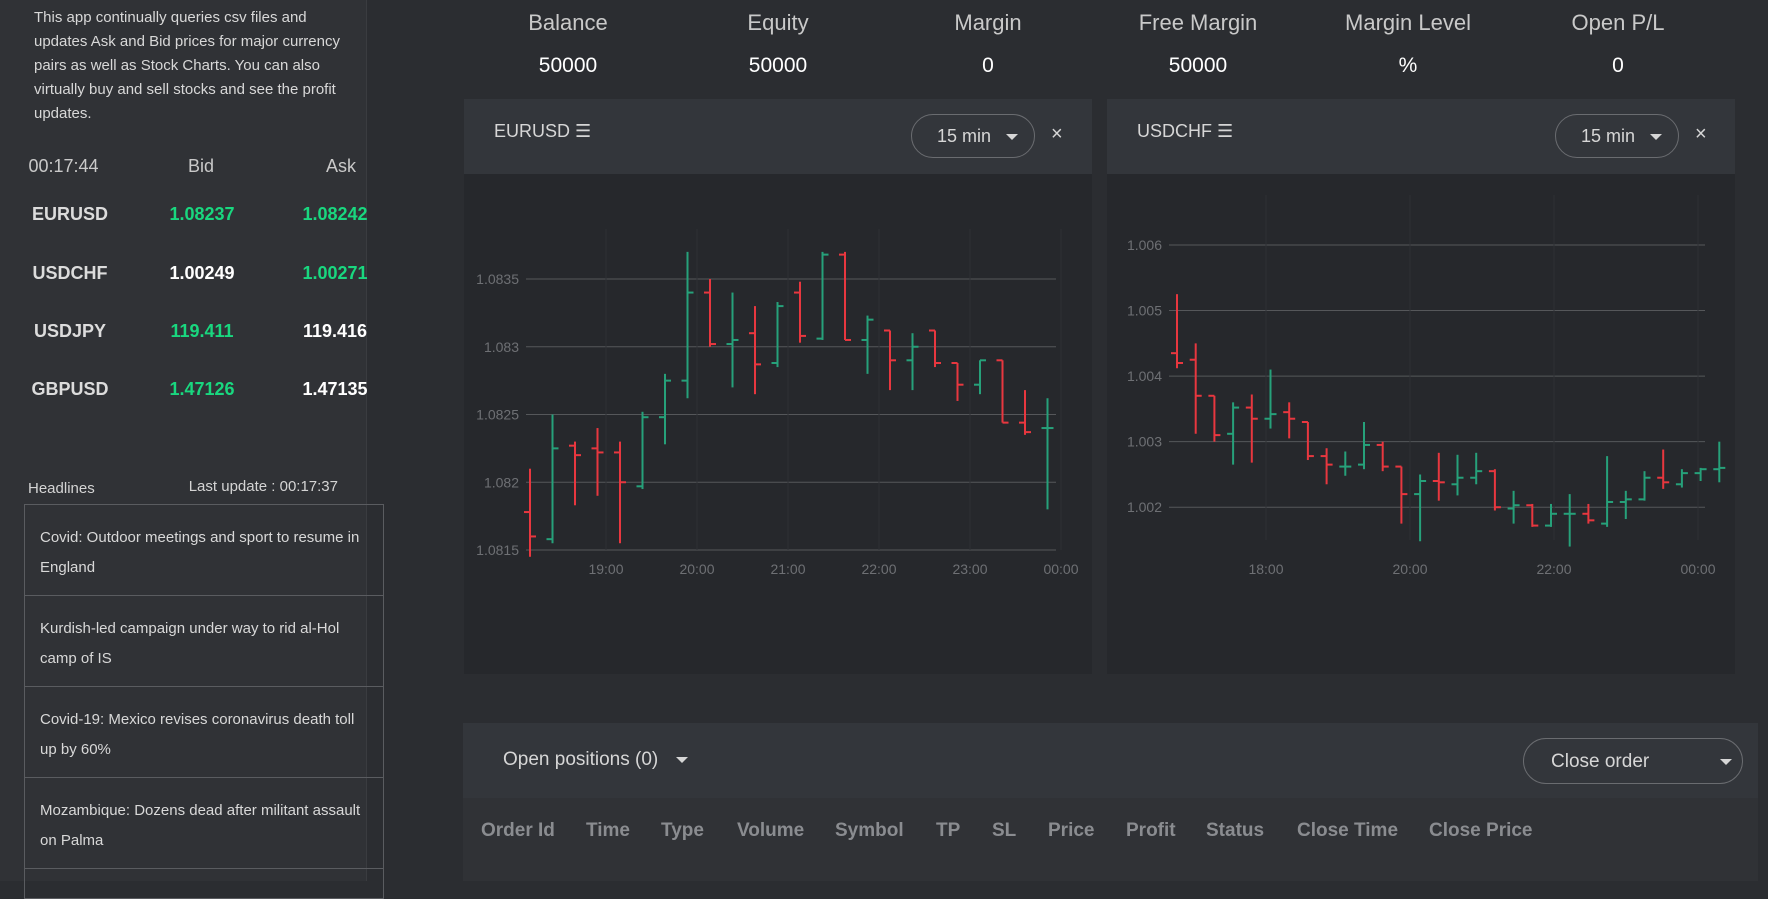 The width and height of the screenshot is (1768, 899). I want to click on x-tick-label: 21:00, so click(787, 569).